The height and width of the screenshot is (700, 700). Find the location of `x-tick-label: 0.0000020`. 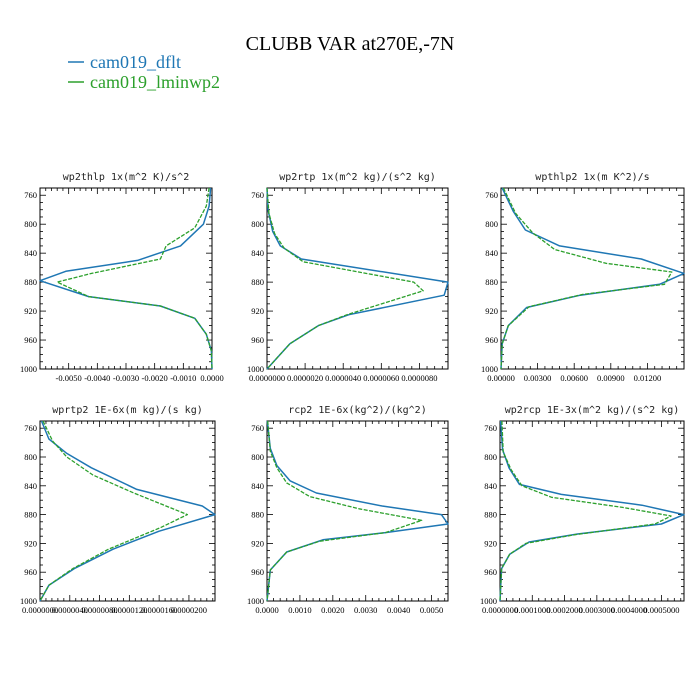

x-tick-label: 0.0000020 is located at coordinates (305, 378).